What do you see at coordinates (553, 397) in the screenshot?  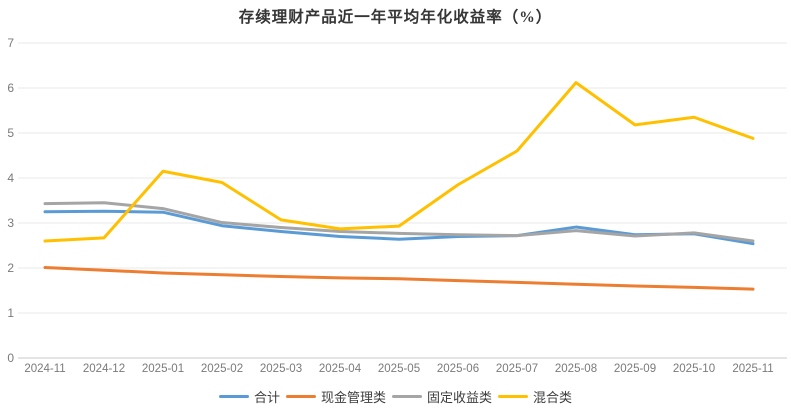 I see `legend-label: 混合类` at bounding box center [553, 397].